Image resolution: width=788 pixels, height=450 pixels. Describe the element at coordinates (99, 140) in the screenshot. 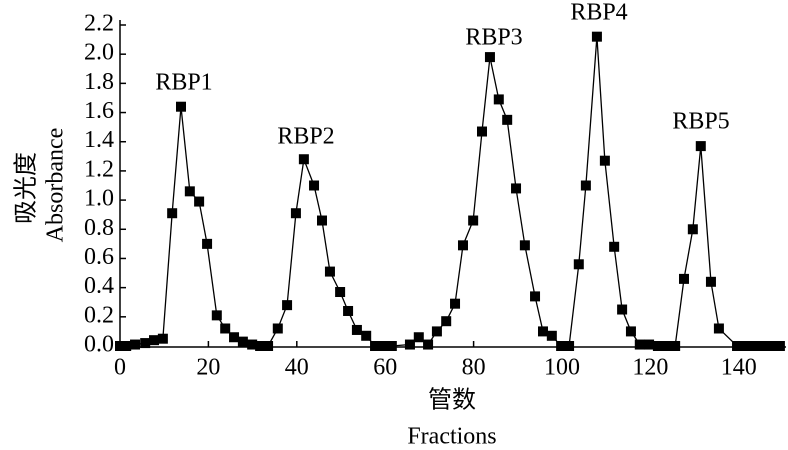

I see `y-tick-label: 1.4` at that location.